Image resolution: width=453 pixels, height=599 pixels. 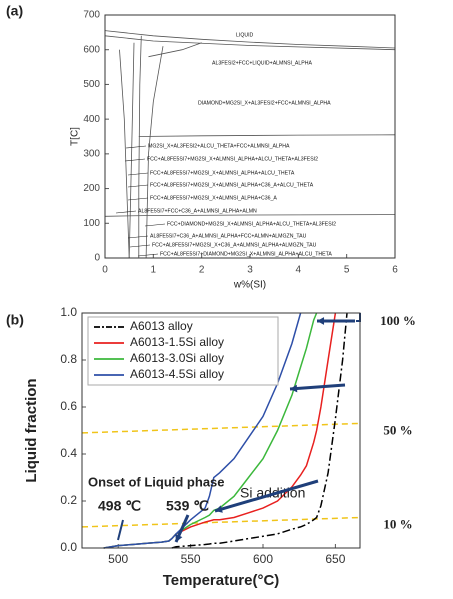 What do you see at coordinates (249, 285) in the screenshot?
I see `x-axis-label: w%(SI)` at bounding box center [249, 285].